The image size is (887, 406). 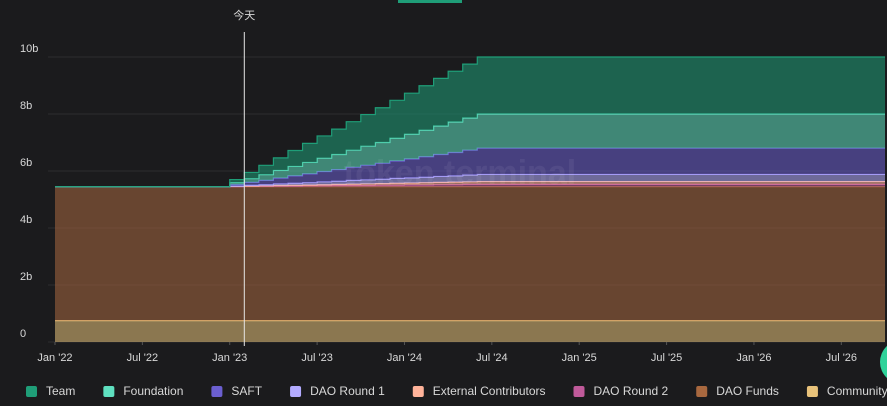 What do you see at coordinates (153, 391) in the screenshot?
I see `legend-label: Foundation` at bounding box center [153, 391].